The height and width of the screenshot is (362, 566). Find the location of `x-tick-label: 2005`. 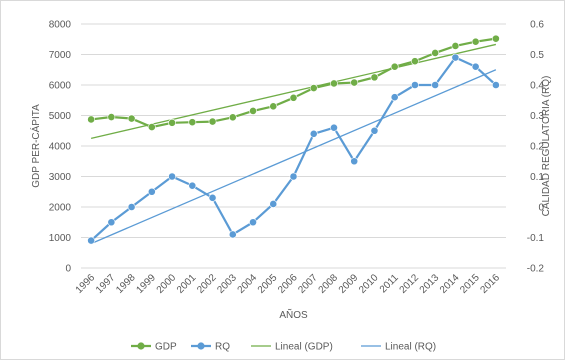

x-tick-label: 2005 is located at coordinates (268, 284).